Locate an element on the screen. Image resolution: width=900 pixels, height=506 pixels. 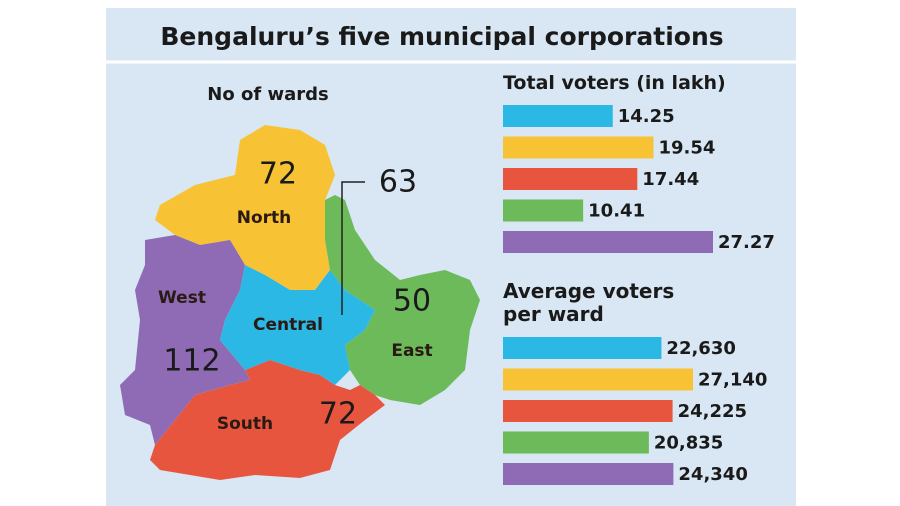
value-label: 14.25 is located at coordinates (646, 116).